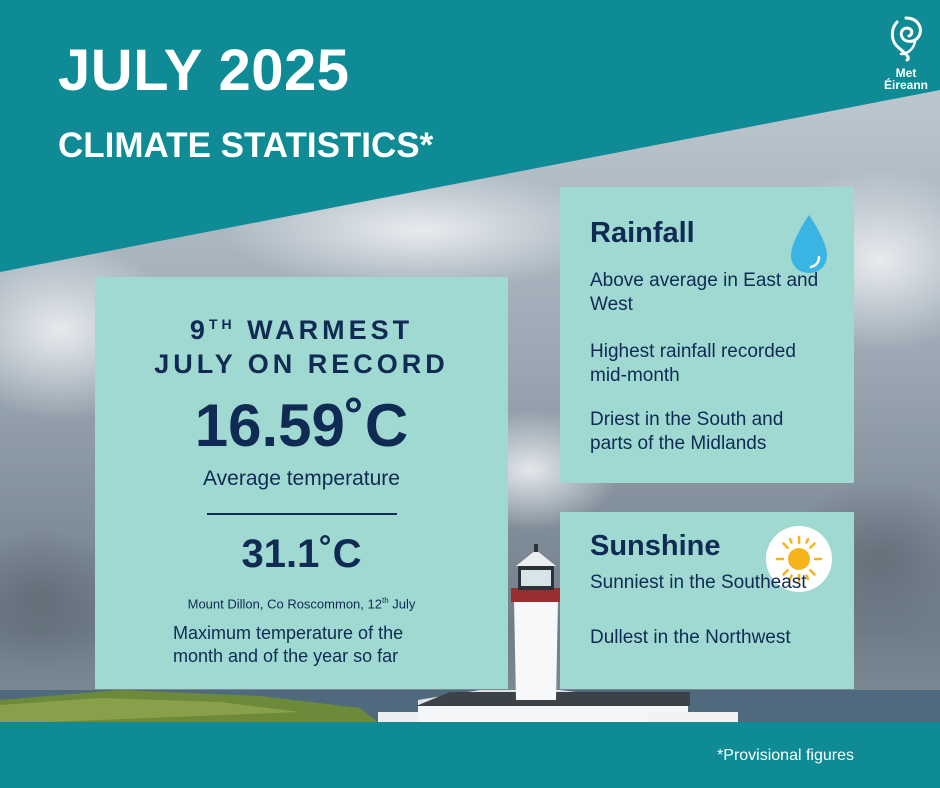 The height and width of the screenshot is (788, 940). Describe the element at coordinates (905, 85) in the screenshot. I see `logo-text-eireann: Éireann` at that location.